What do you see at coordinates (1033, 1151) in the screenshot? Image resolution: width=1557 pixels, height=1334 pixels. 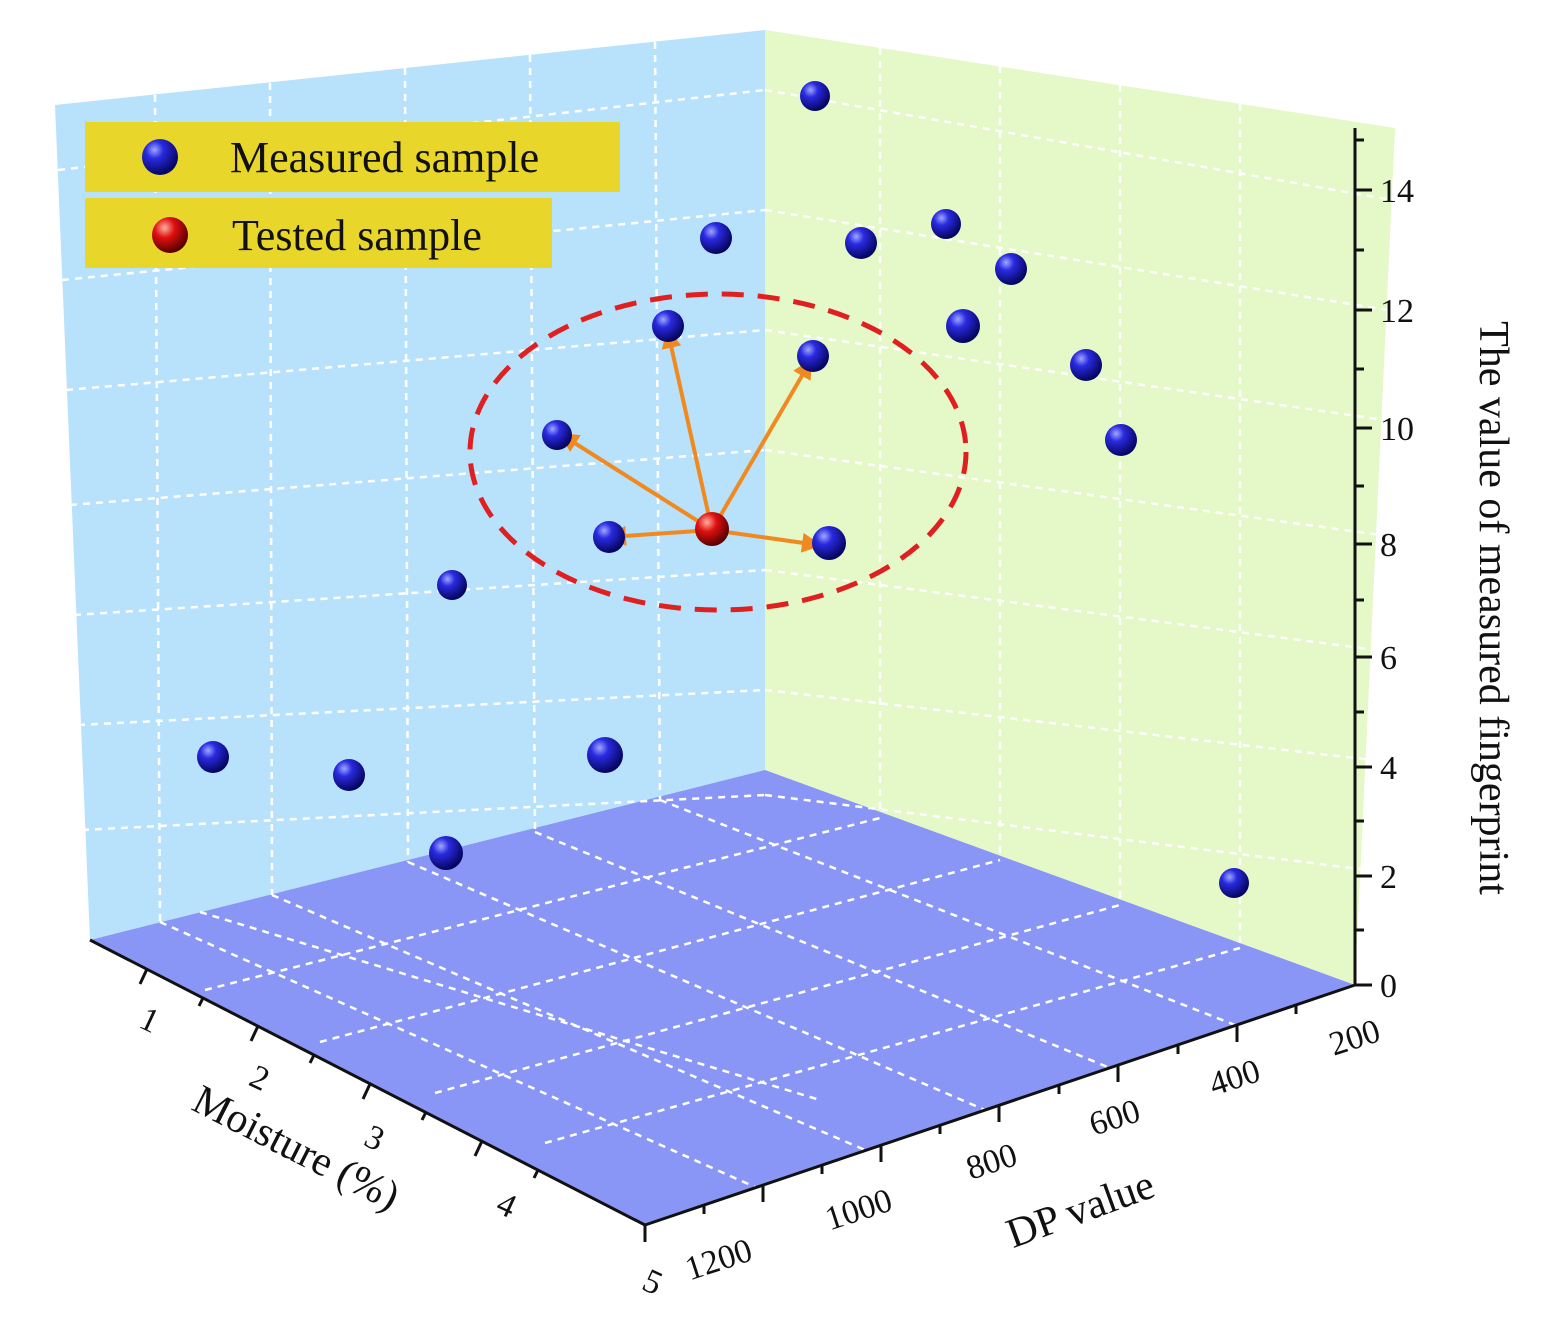 I see `dp-tick-labels: 200 400 600 800 1000 1200` at bounding box center [1033, 1151].